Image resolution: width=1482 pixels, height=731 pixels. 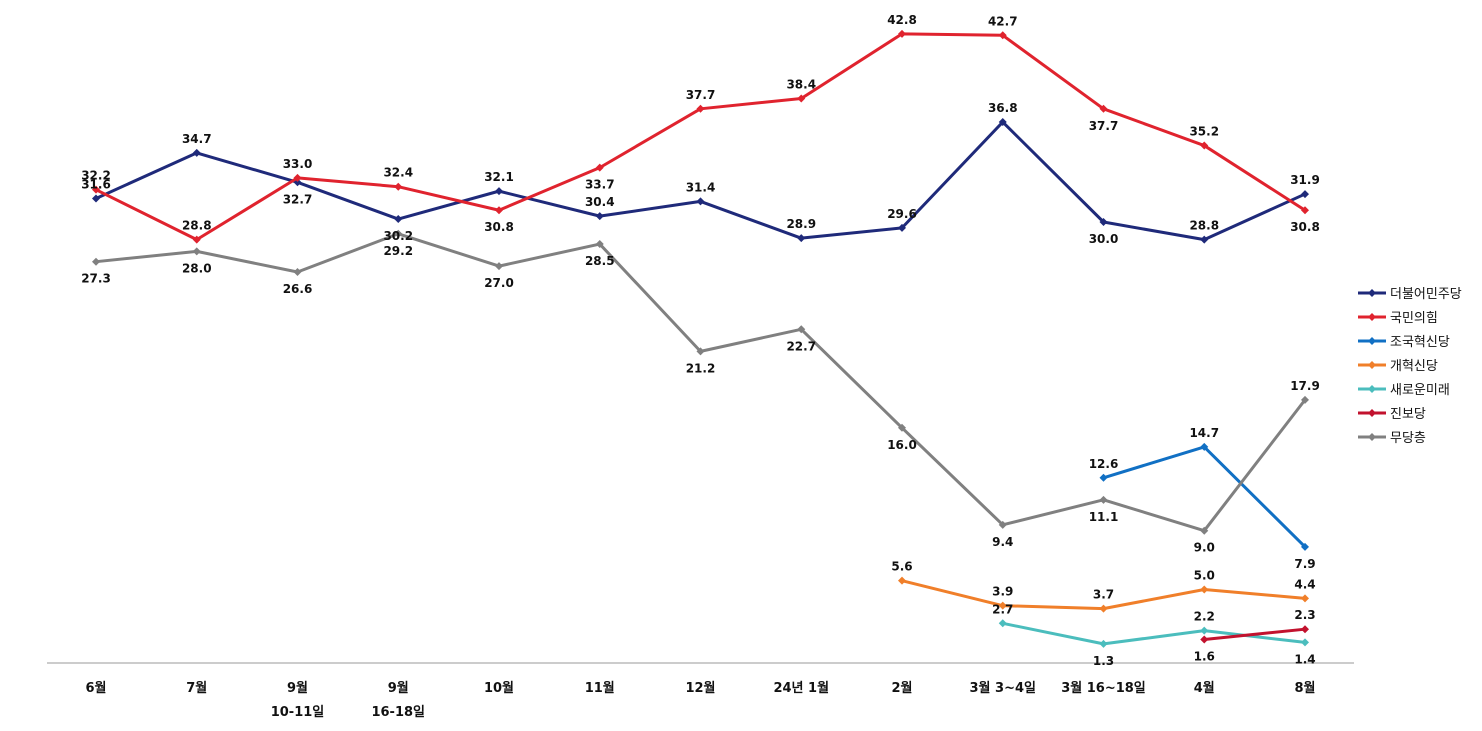 What do you see at coordinates (600, 261) in the screenshot?
I see `data-label: 28.5` at bounding box center [600, 261].